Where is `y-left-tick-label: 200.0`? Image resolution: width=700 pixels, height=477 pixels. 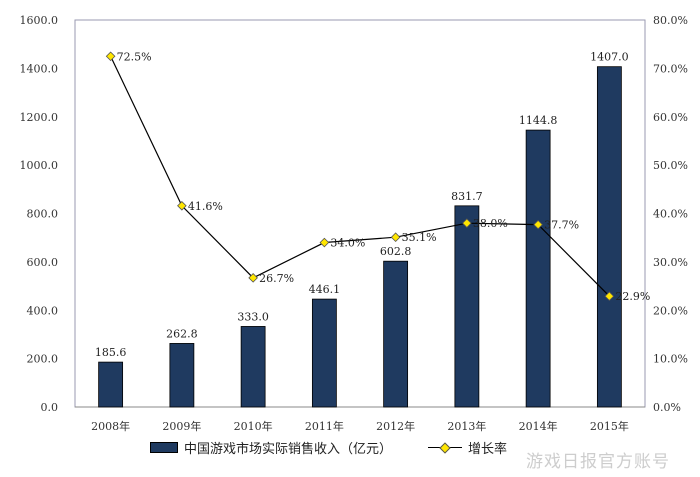 y-left-tick-label: 200.0 is located at coordinates (43, 359).